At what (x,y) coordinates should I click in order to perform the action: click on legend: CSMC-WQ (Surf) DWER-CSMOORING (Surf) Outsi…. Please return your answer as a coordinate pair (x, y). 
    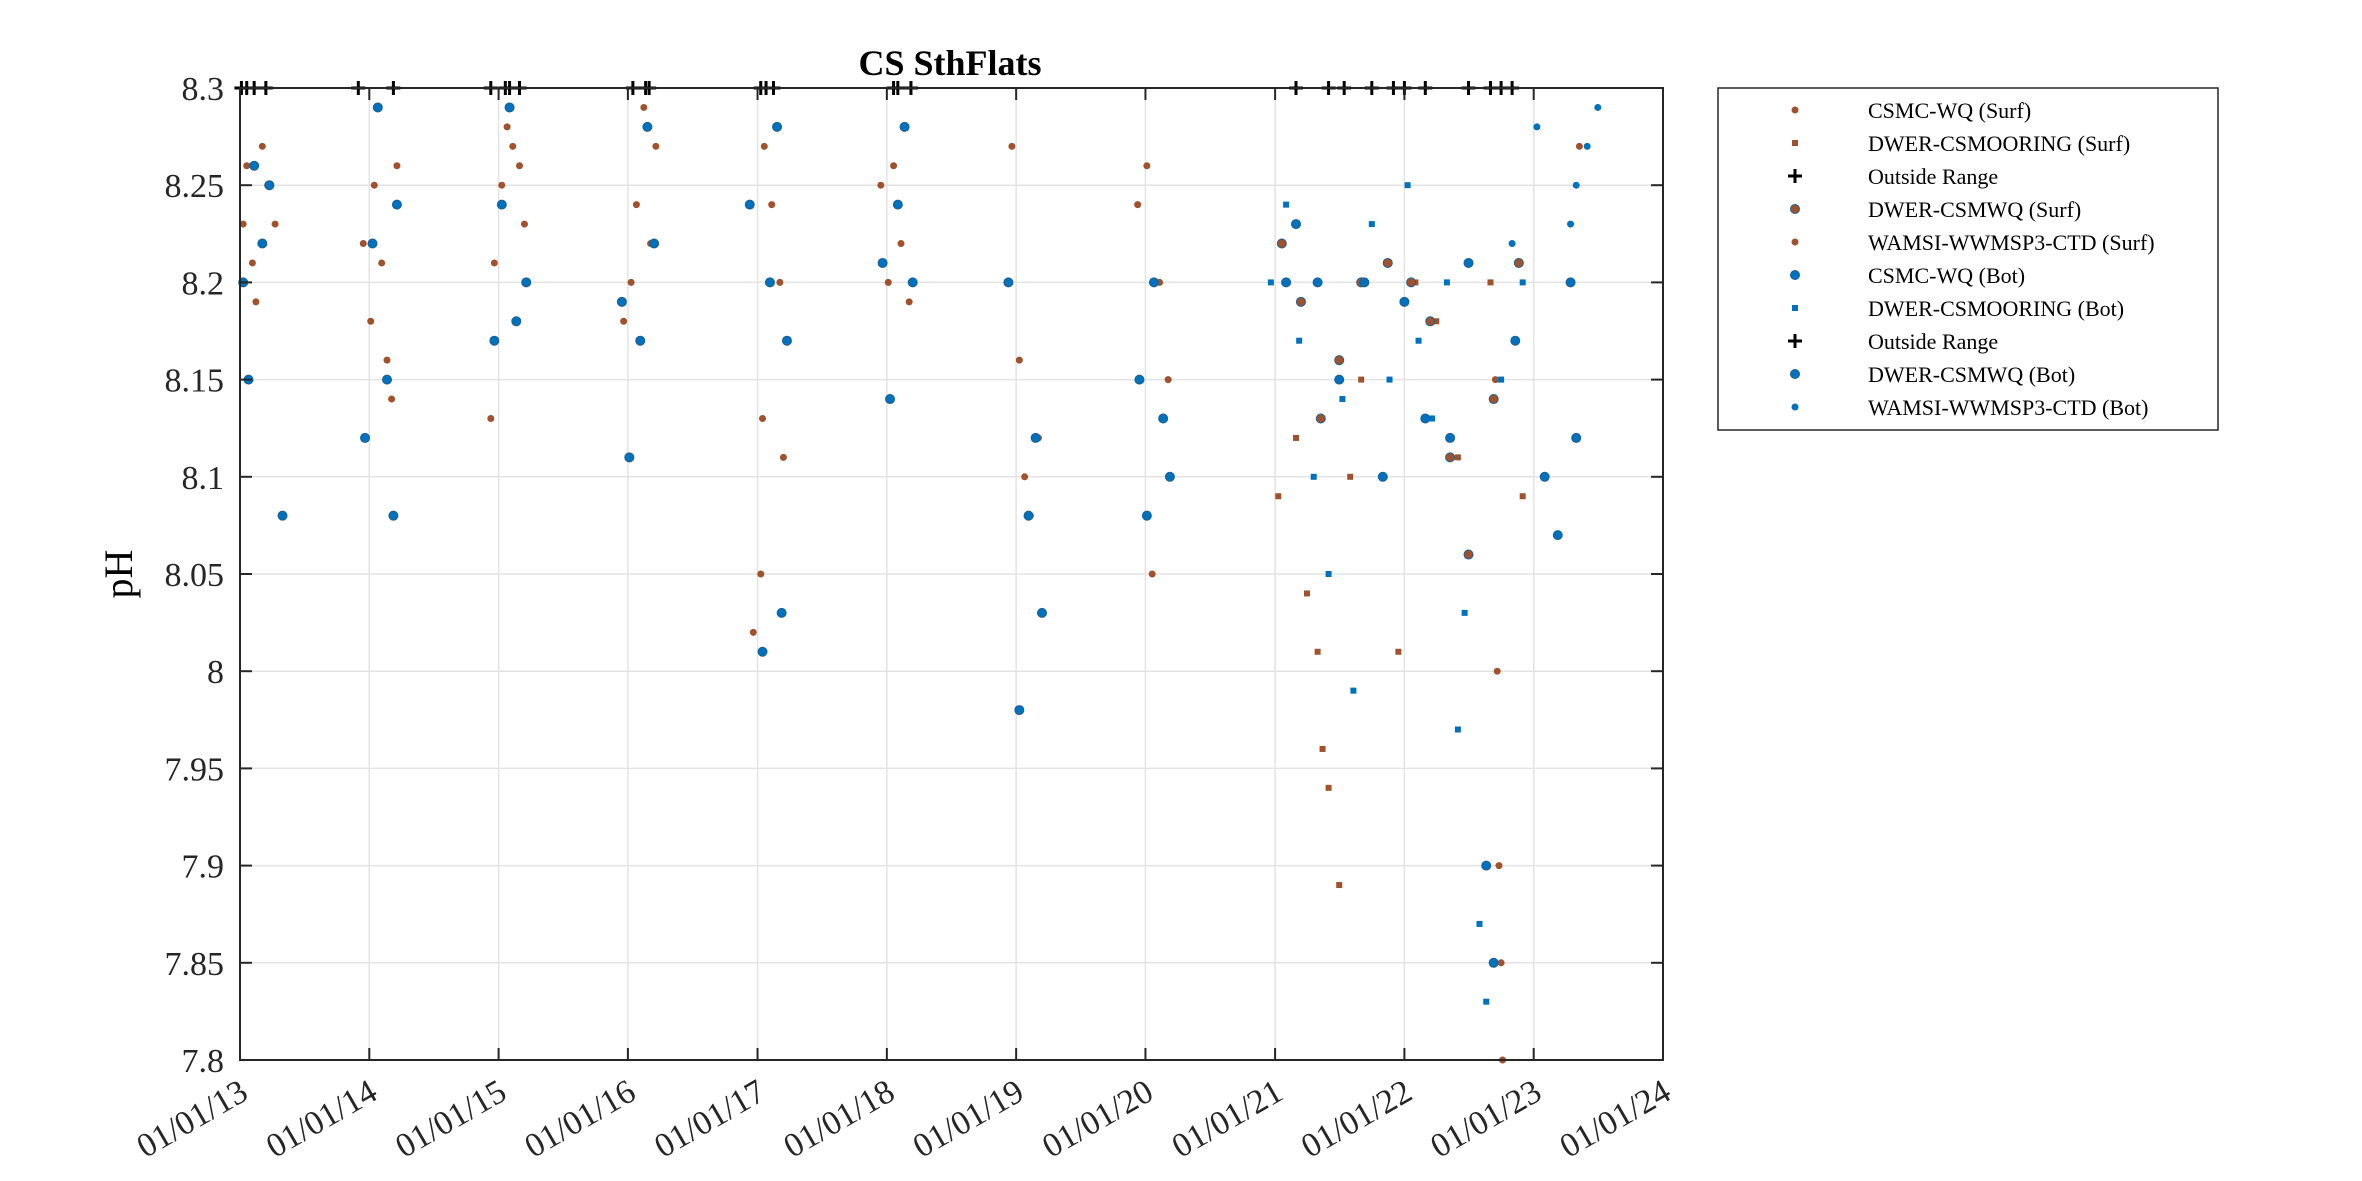
    Looking at the image, I should click on (1968, 259).